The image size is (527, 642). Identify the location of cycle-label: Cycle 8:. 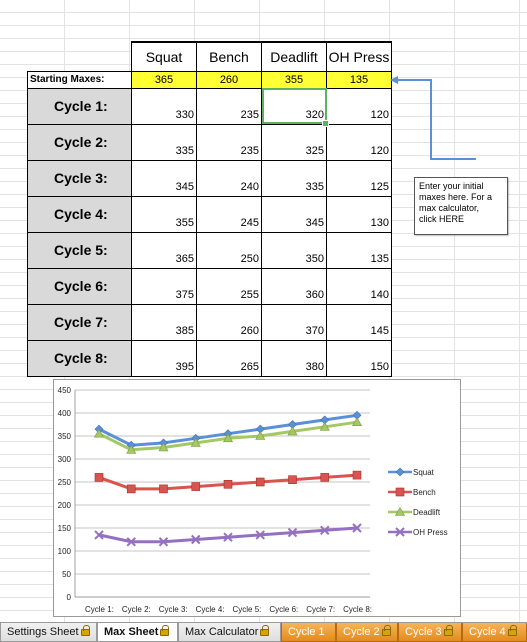
(79, 358).